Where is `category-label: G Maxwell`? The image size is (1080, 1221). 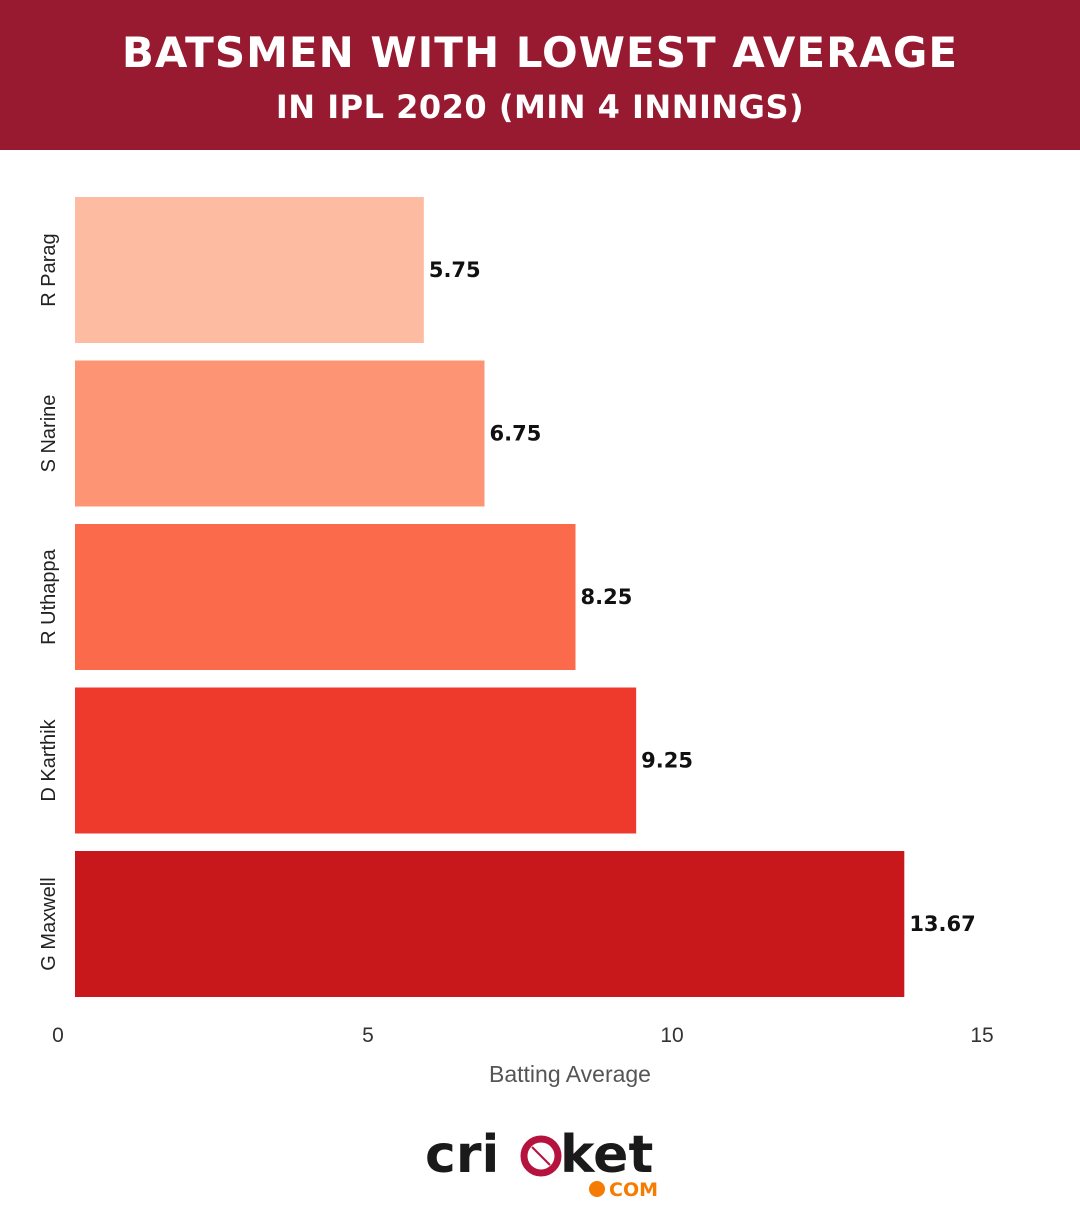
category-label: G Maxwell is located at coordinates (49, 923).